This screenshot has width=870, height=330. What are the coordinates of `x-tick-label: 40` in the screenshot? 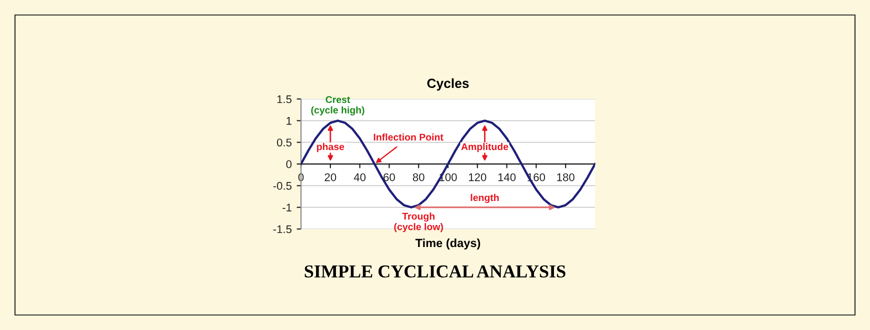 It's located at (360, 177).